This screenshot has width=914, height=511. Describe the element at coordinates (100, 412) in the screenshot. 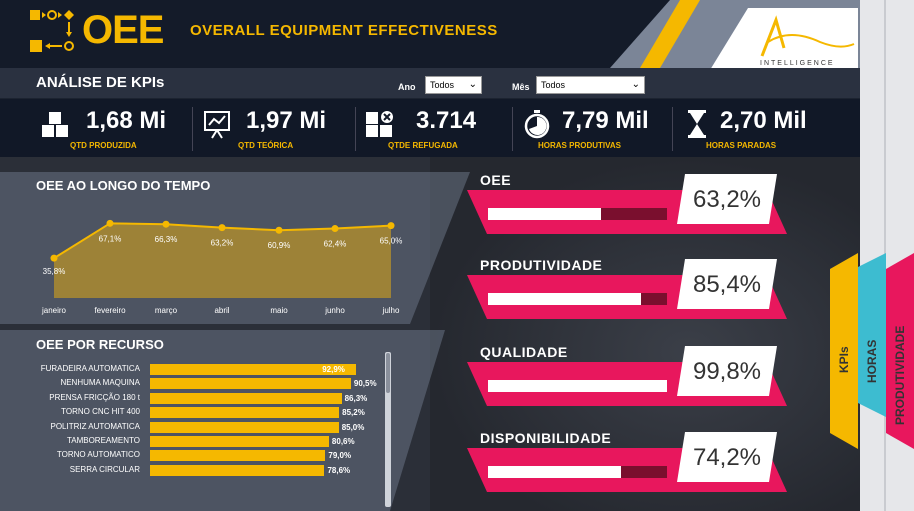

I see `bar-category-label: TORNO CNC HIT 400` at that location.